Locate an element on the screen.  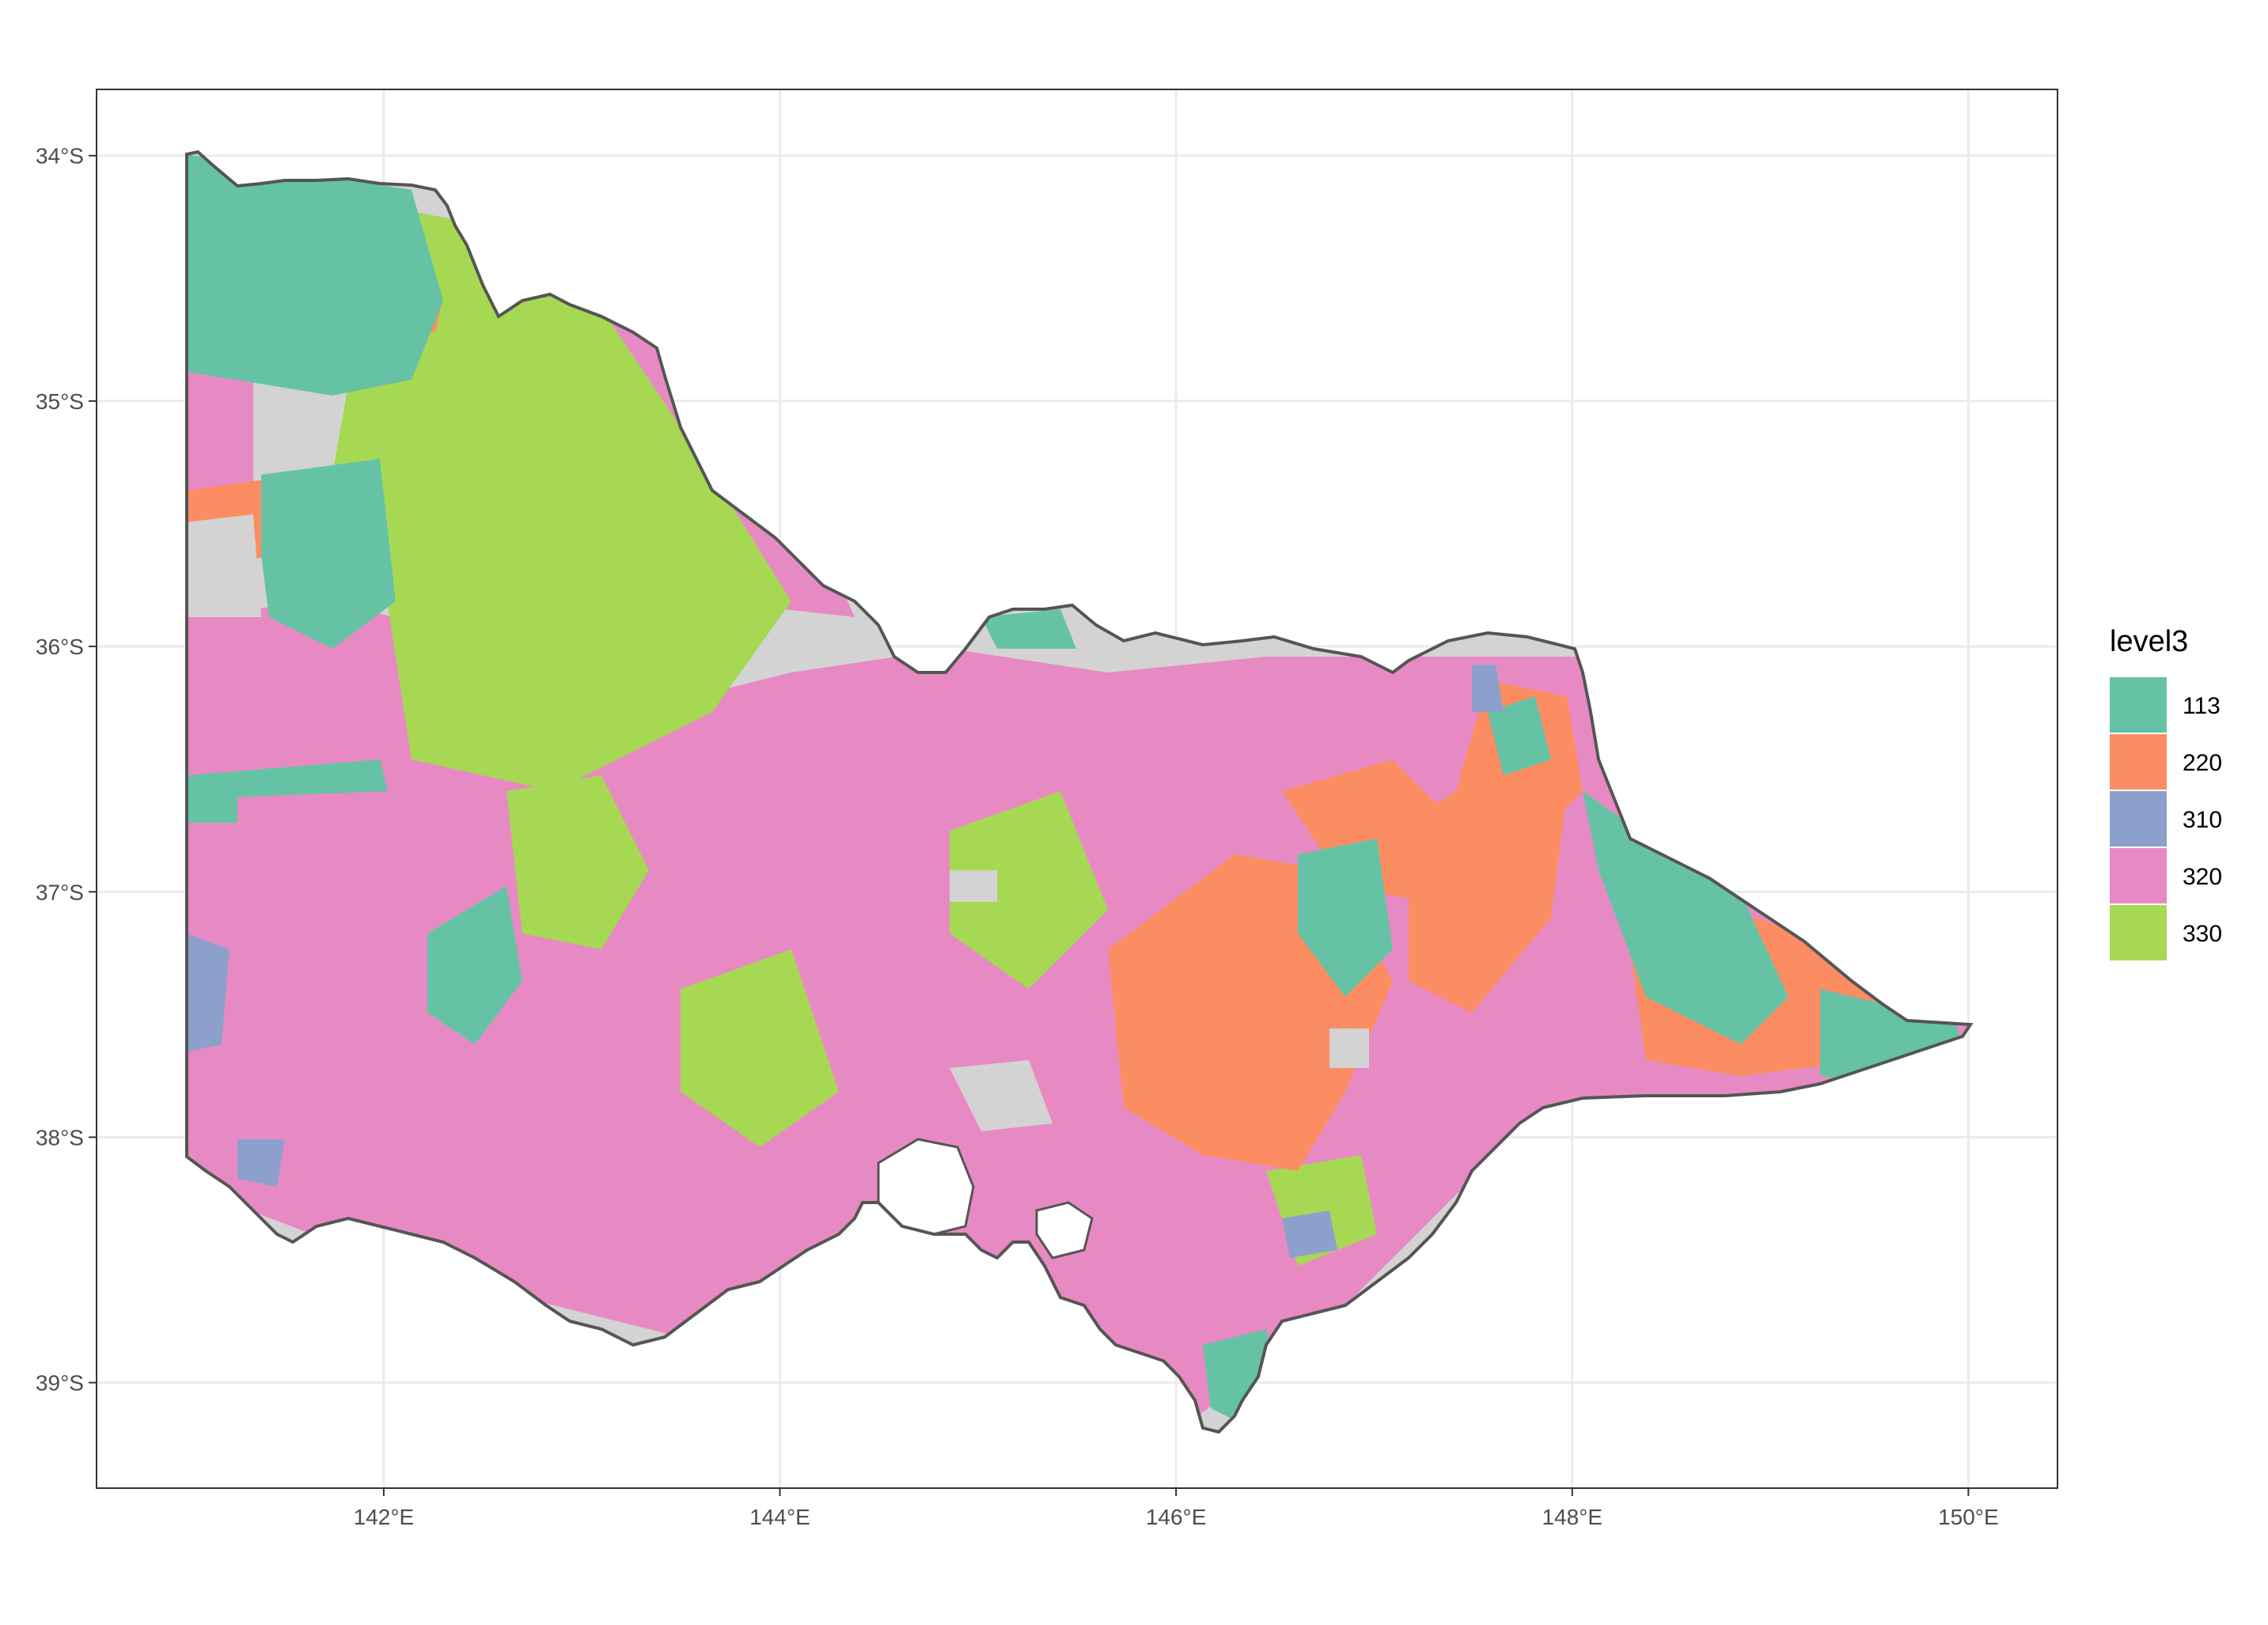
y-tick-label: 39°S is located at coordinates (60, 1383).